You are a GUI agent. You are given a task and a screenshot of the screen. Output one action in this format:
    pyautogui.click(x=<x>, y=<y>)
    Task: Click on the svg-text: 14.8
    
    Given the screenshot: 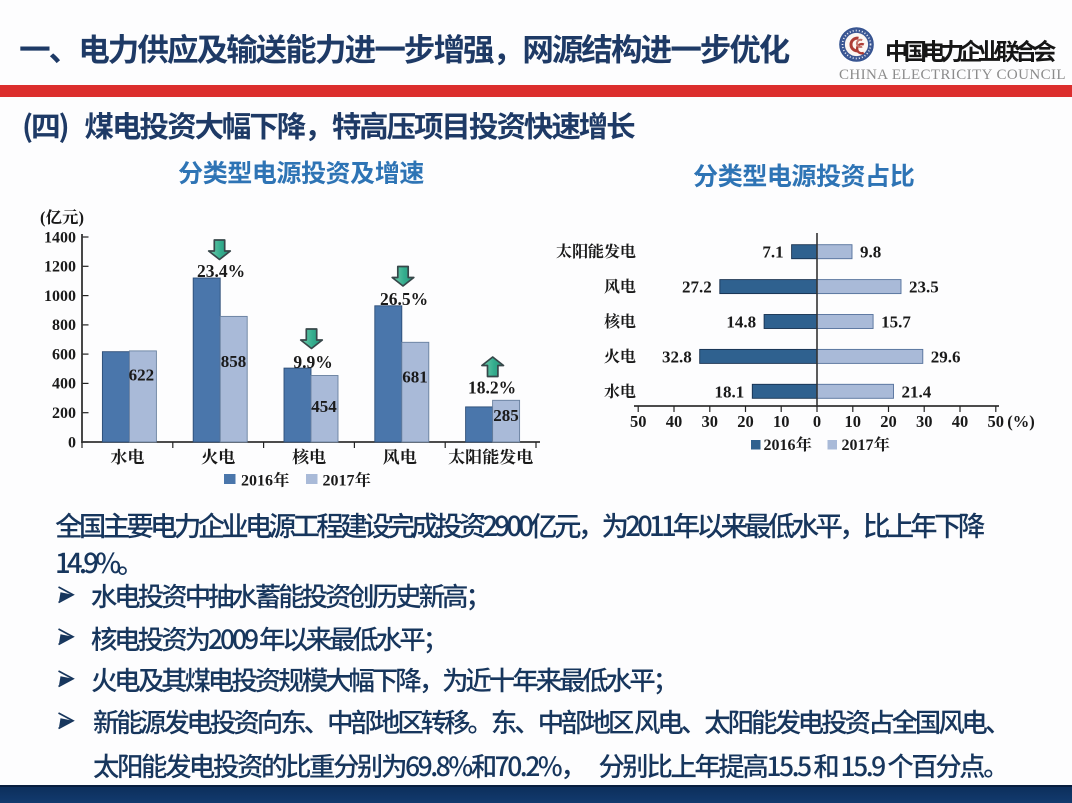 What is the action you would take?
    pyautogui.click(x=741, y=322)
    